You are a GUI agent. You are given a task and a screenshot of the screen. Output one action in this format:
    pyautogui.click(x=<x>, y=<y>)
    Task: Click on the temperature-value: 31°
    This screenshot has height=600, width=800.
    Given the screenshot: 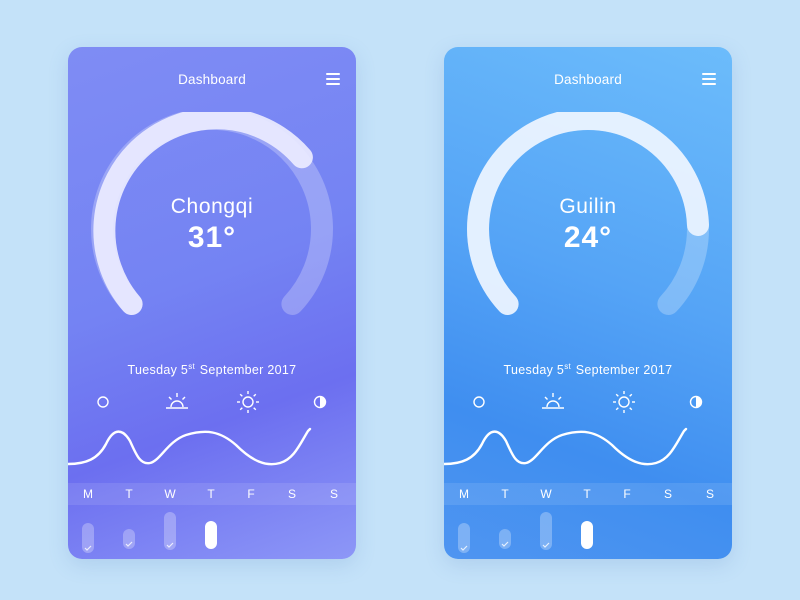 What is the action you would take?
    pyautogui.click(x=212, y=237)
    